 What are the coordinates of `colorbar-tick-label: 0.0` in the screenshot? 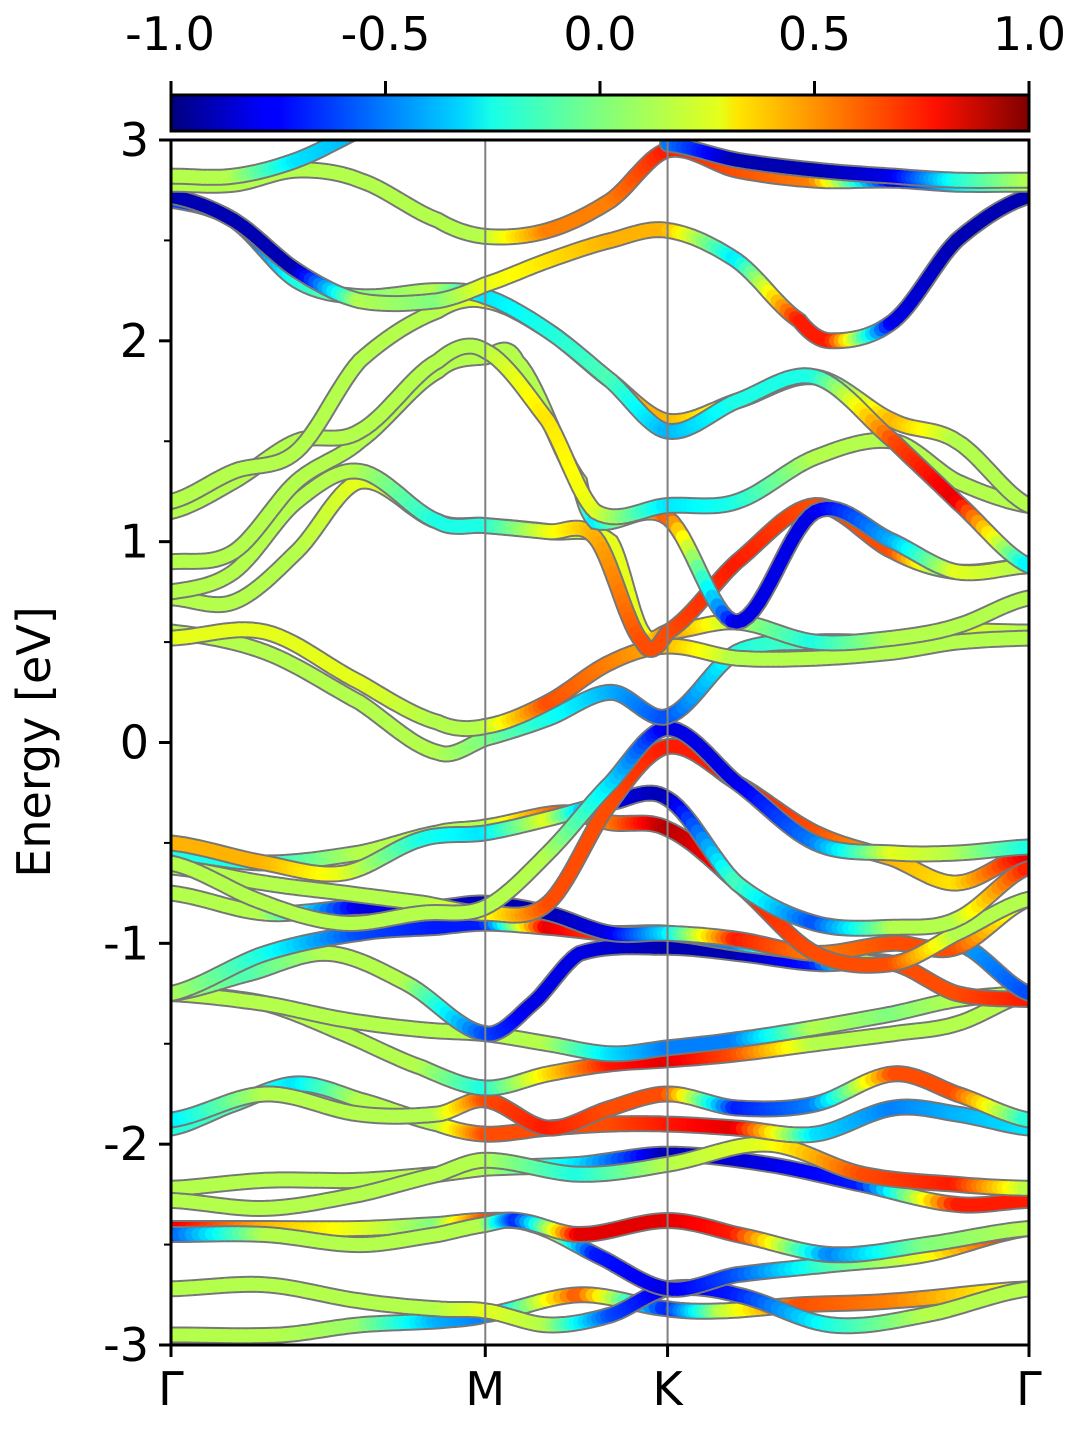 It's located at (599, 34).